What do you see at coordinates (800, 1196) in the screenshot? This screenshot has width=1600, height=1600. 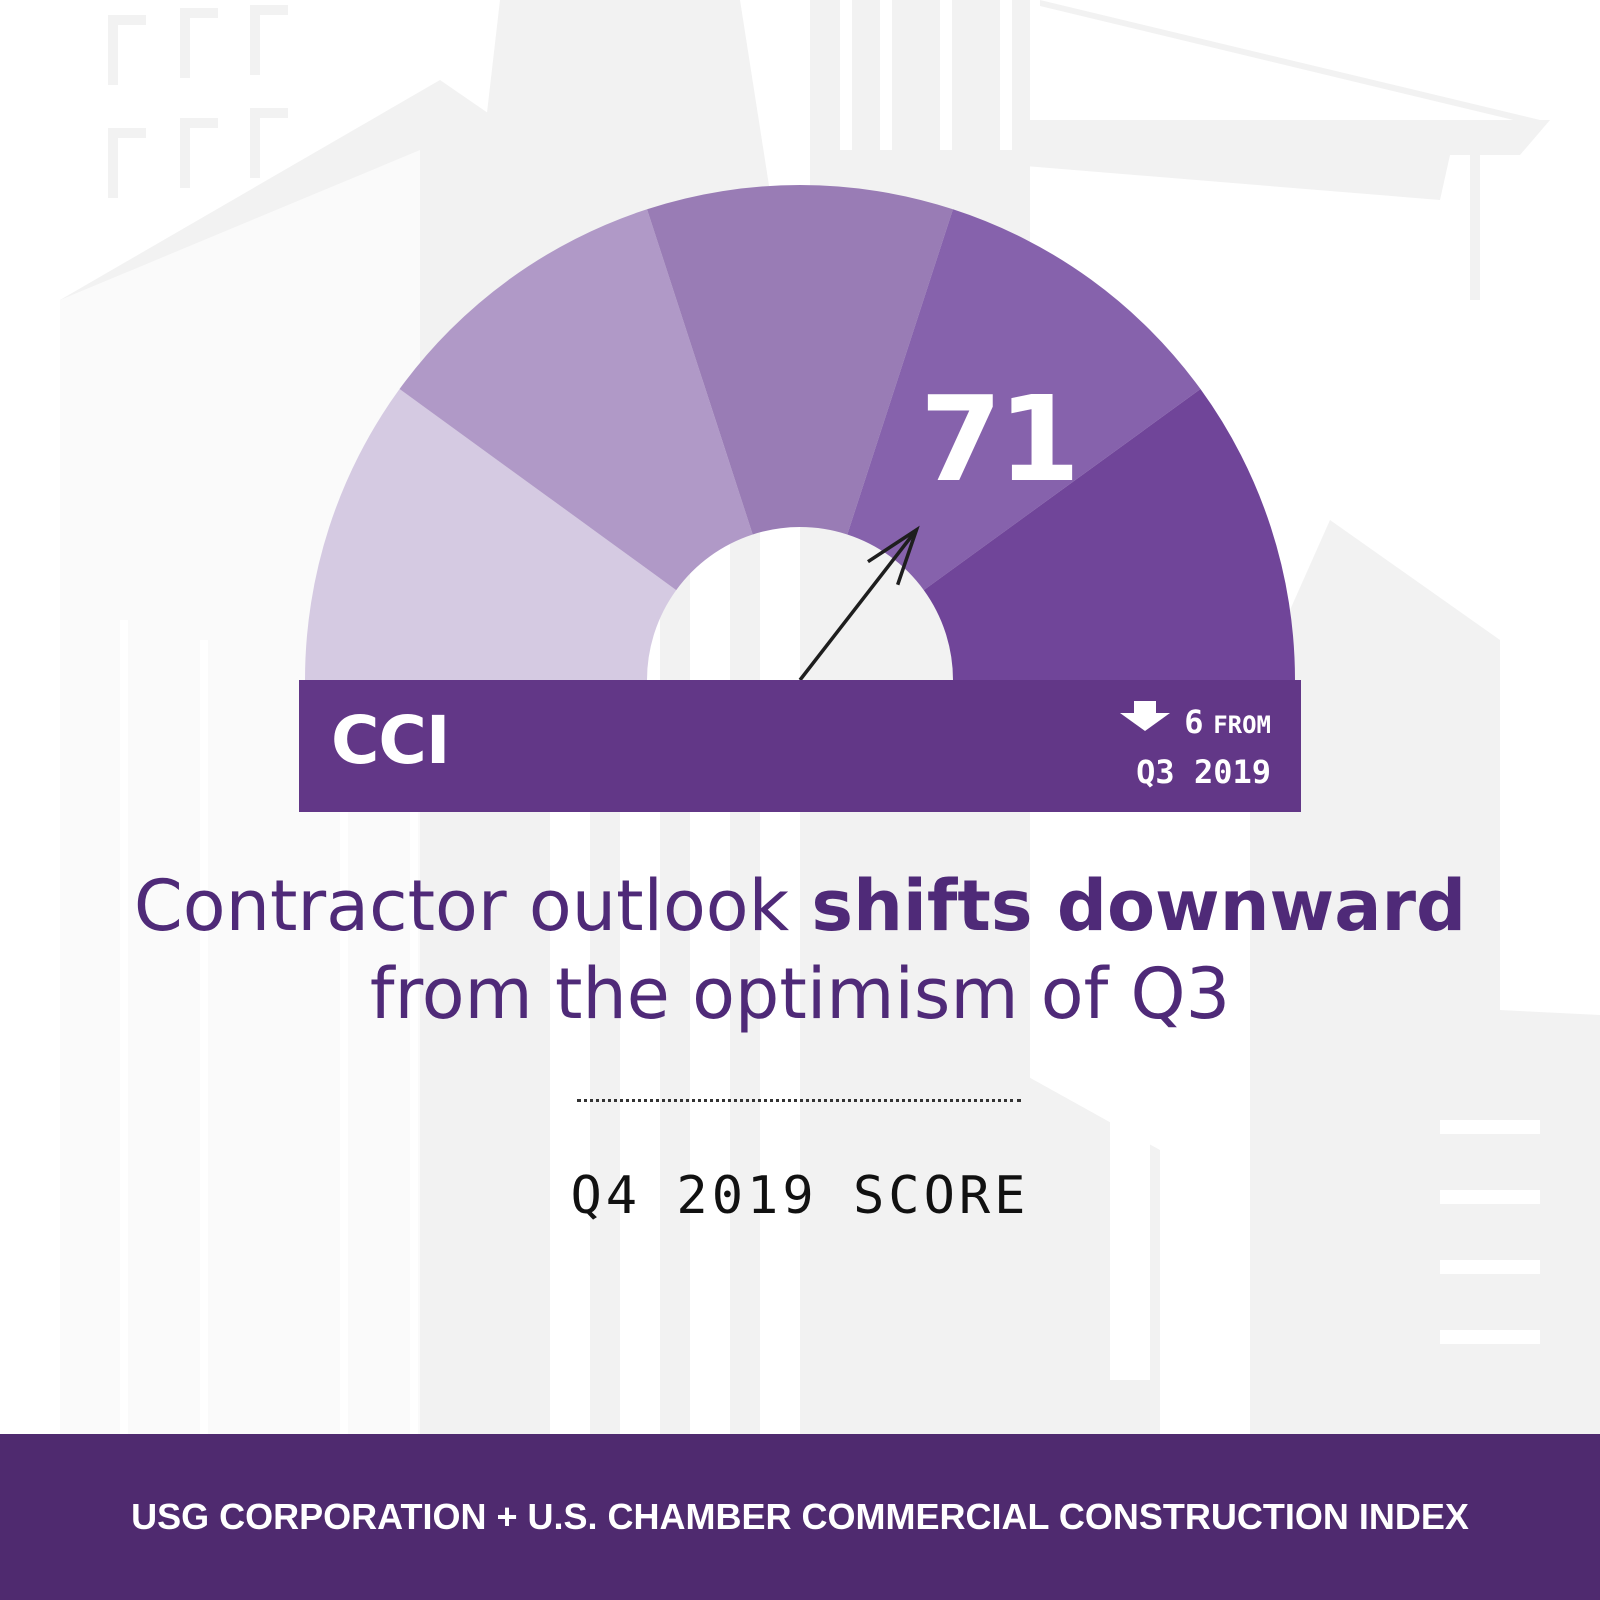 I see `score-label: Q4 2019 SCORE` at bounding box center [800, 1196].